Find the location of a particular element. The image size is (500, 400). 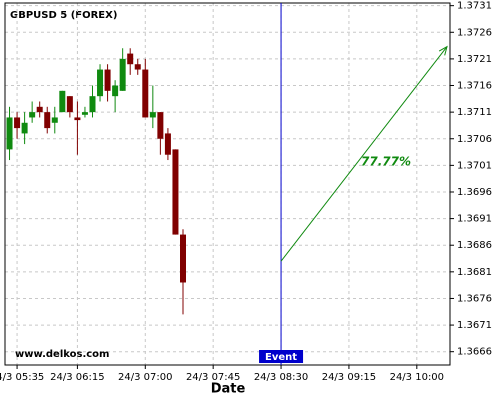

event-label: Event is located at coordinates (281, 357).